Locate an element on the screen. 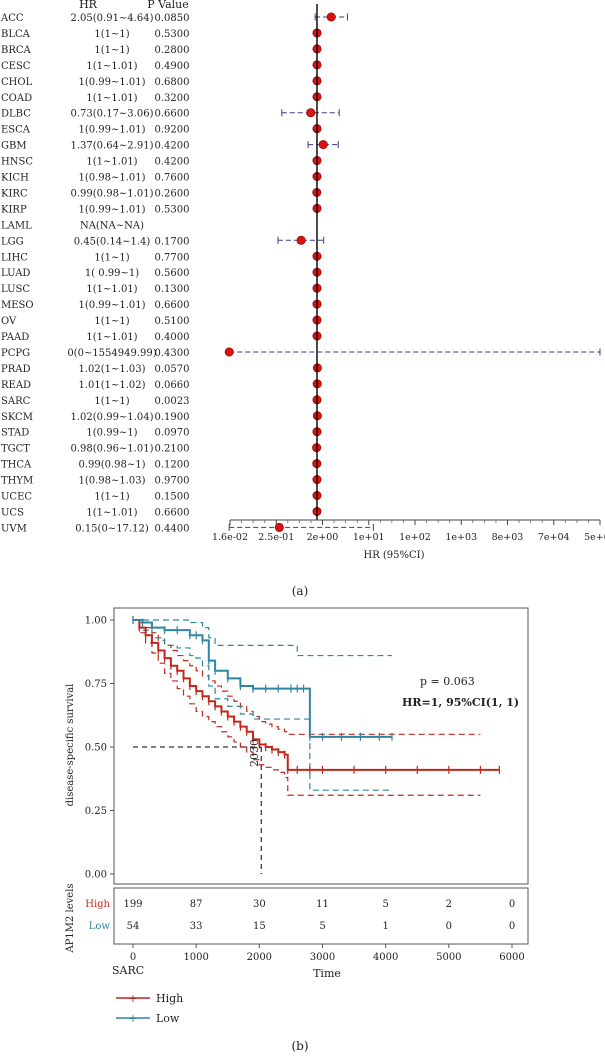  cancer-type-label: PRAD is located at coordinates (16, 369).